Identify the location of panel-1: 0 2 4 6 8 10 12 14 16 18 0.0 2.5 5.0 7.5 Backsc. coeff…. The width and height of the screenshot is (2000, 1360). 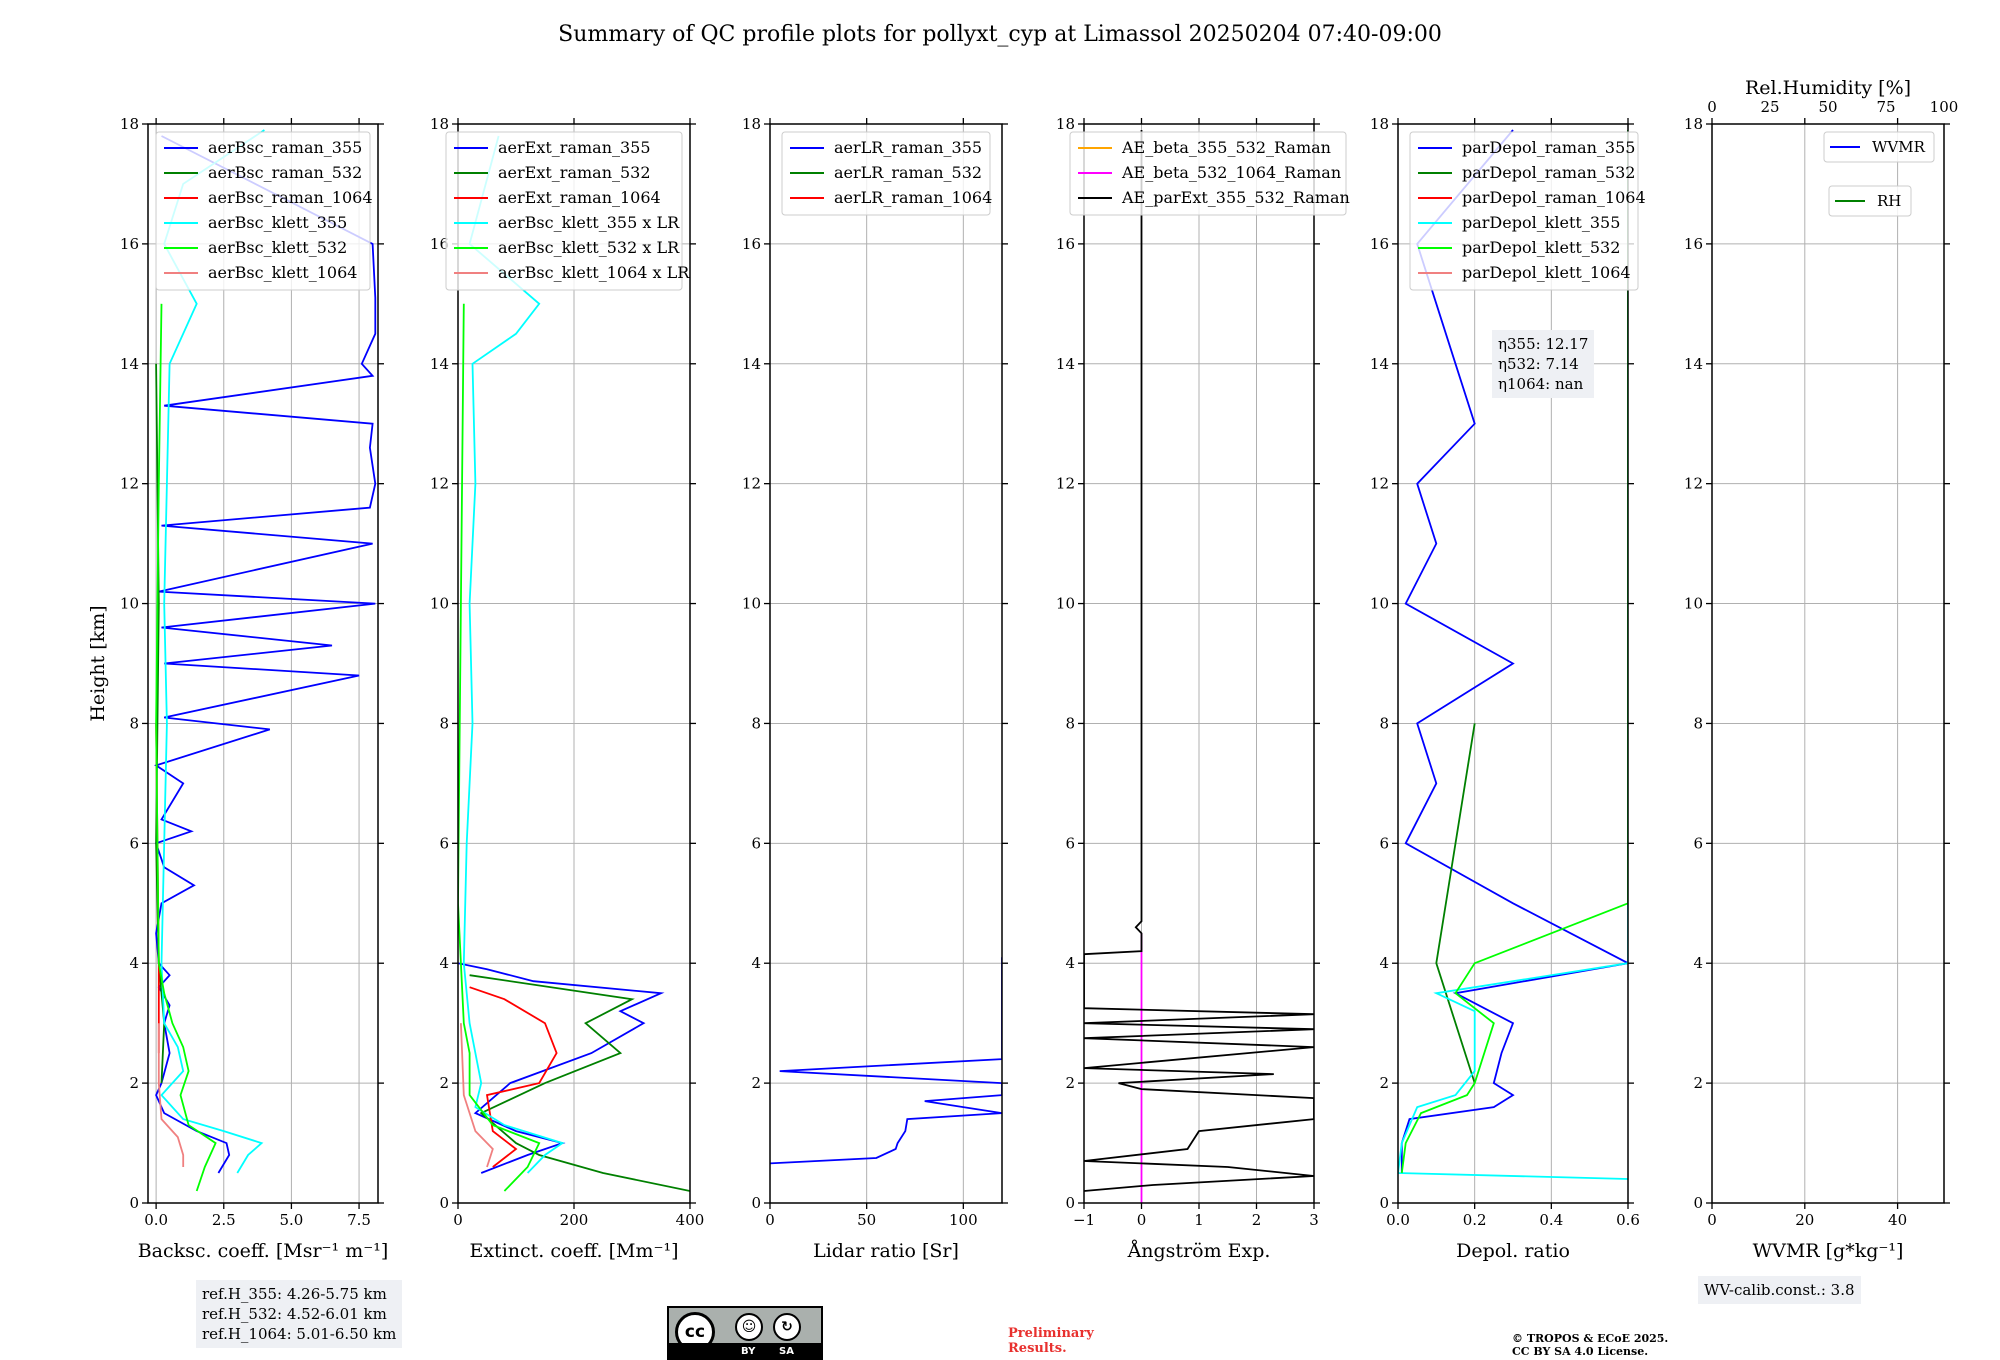
(254, 688).